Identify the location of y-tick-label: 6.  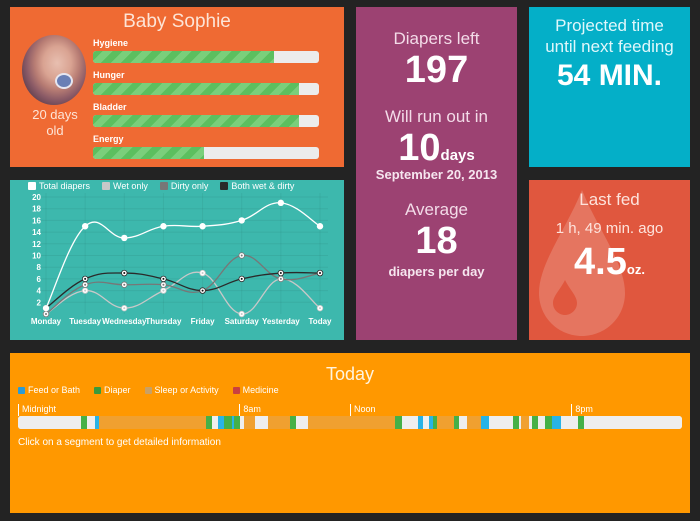
(39, 279).